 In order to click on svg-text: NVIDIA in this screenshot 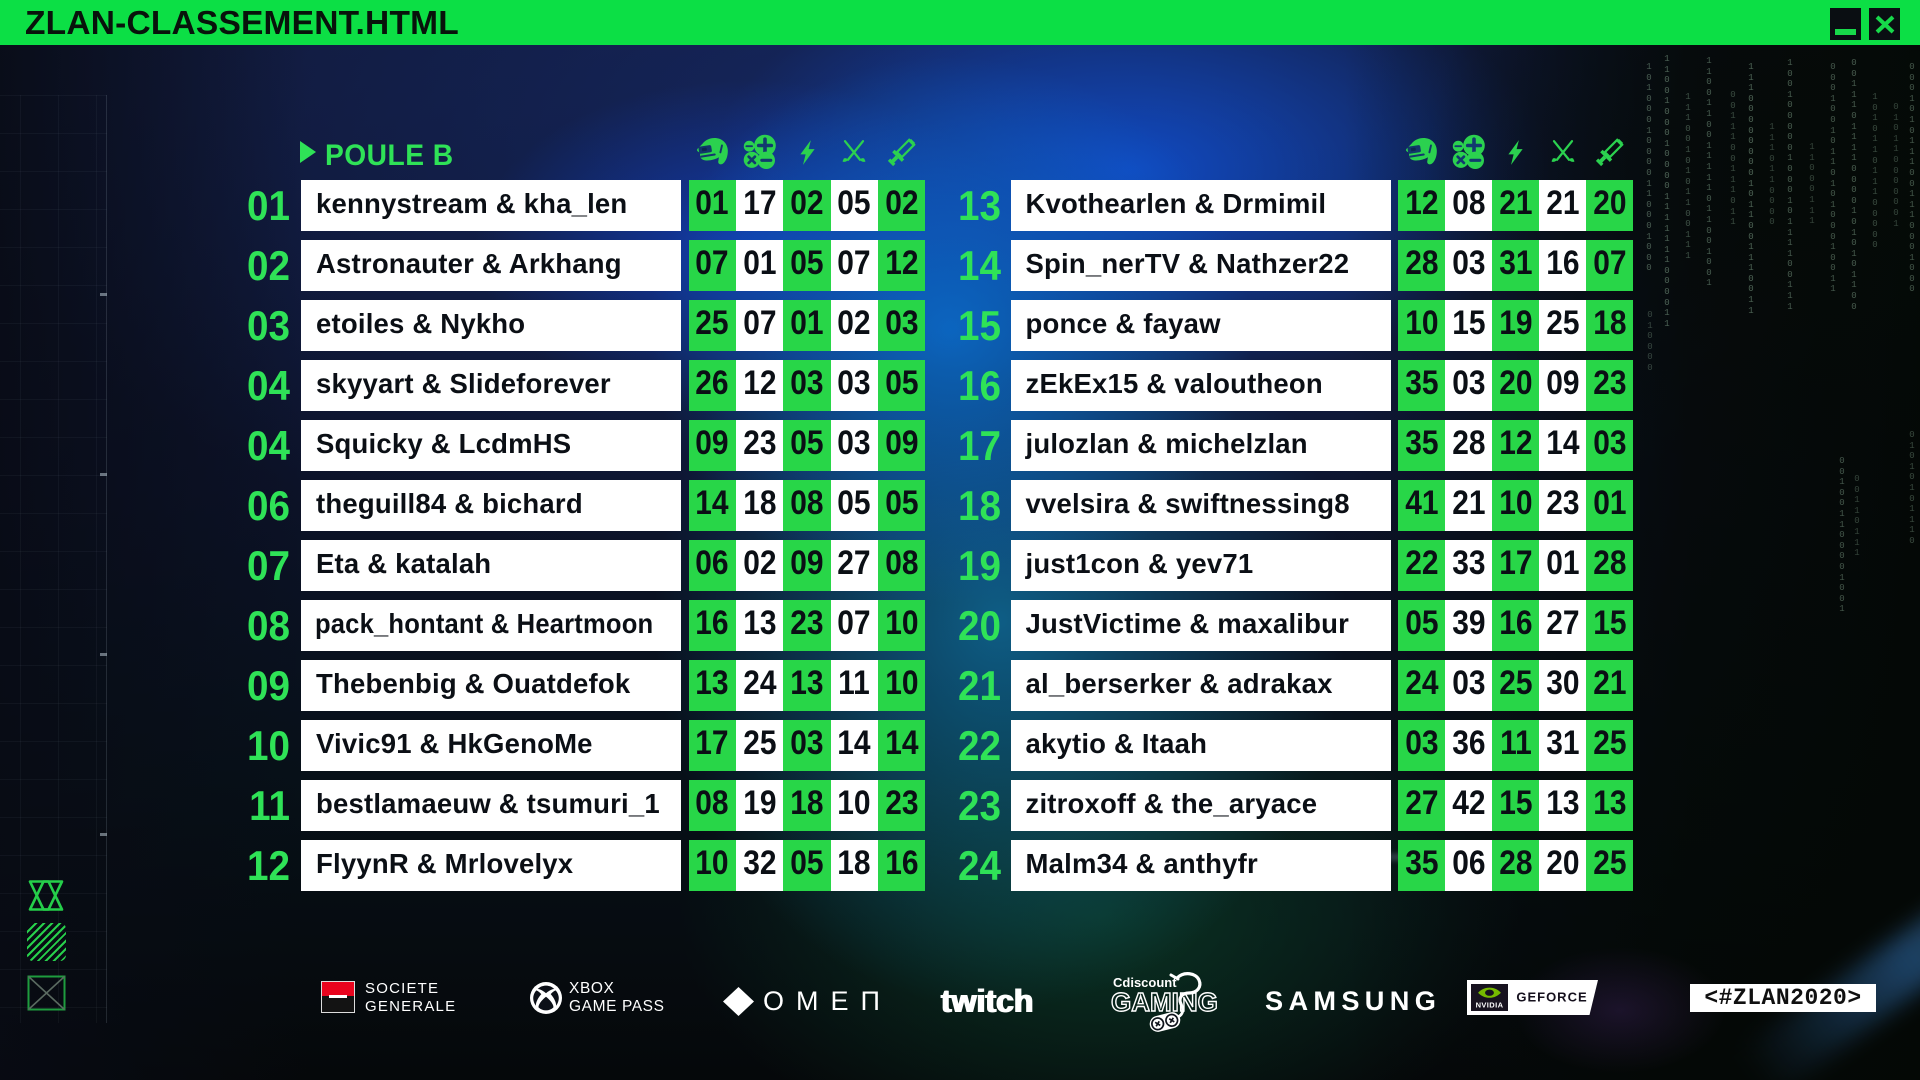, I will do `click(1490, 1005)`.